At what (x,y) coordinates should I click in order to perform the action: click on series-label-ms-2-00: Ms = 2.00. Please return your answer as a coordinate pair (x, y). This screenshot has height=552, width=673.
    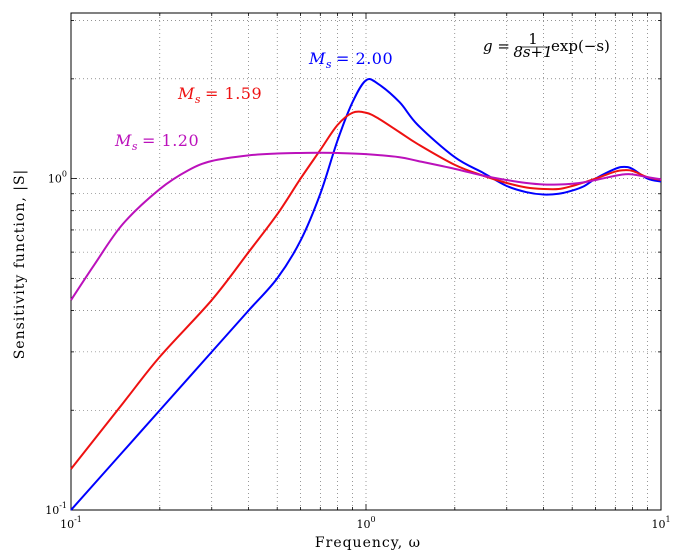
    Looking at the image, I should click on (350, 60).